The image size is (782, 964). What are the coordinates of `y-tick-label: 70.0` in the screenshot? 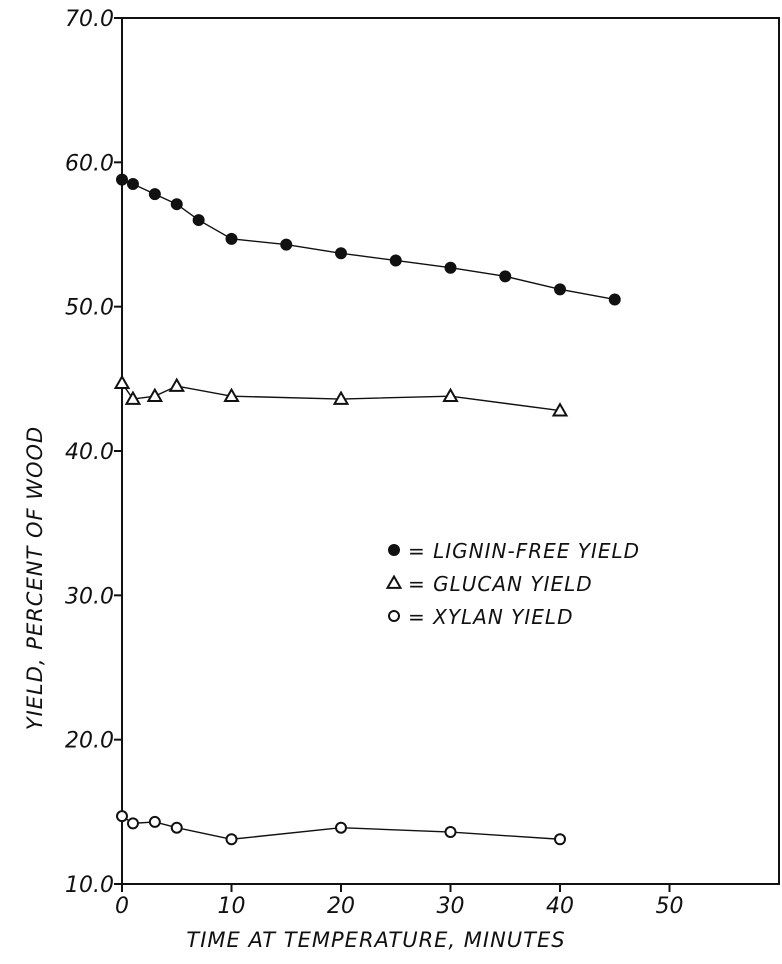 It's located at (89, 19).